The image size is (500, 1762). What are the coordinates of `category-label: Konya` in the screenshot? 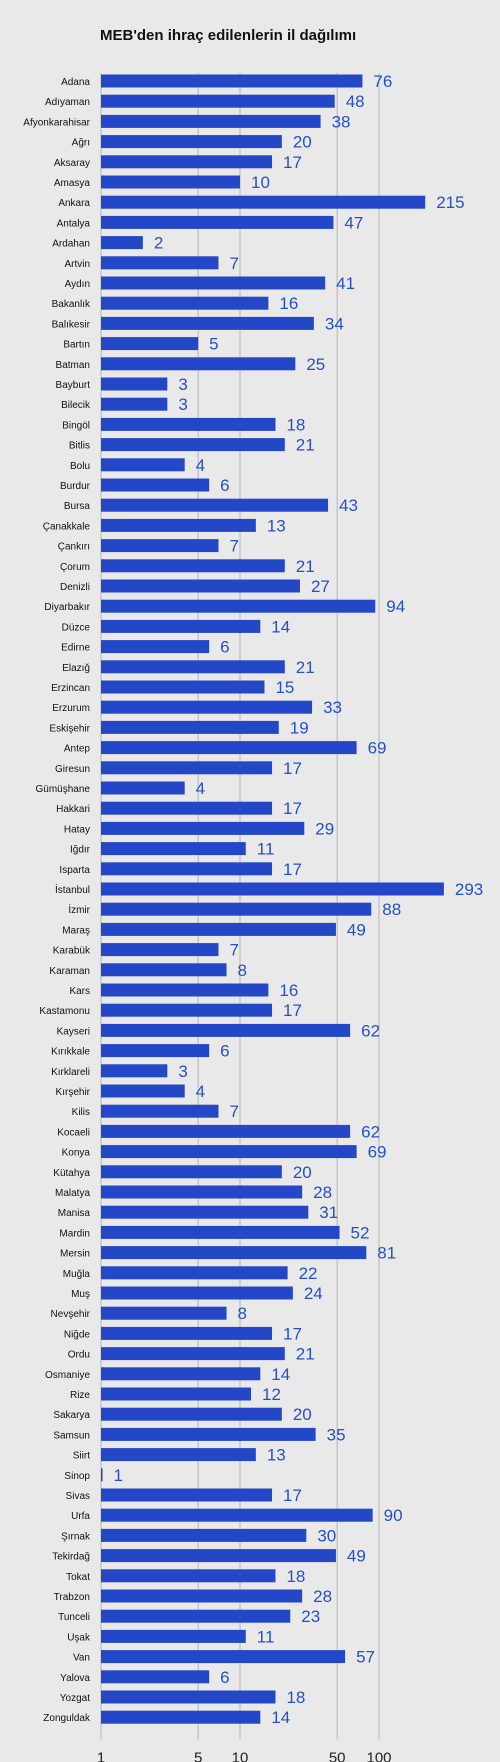 It's located at (76, 1153).